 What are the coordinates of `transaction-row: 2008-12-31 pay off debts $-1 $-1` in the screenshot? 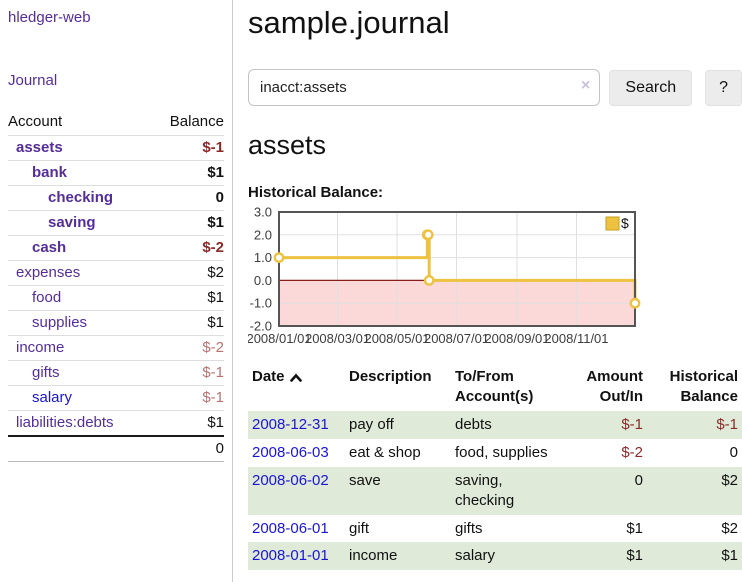 It's located at (495, 425).